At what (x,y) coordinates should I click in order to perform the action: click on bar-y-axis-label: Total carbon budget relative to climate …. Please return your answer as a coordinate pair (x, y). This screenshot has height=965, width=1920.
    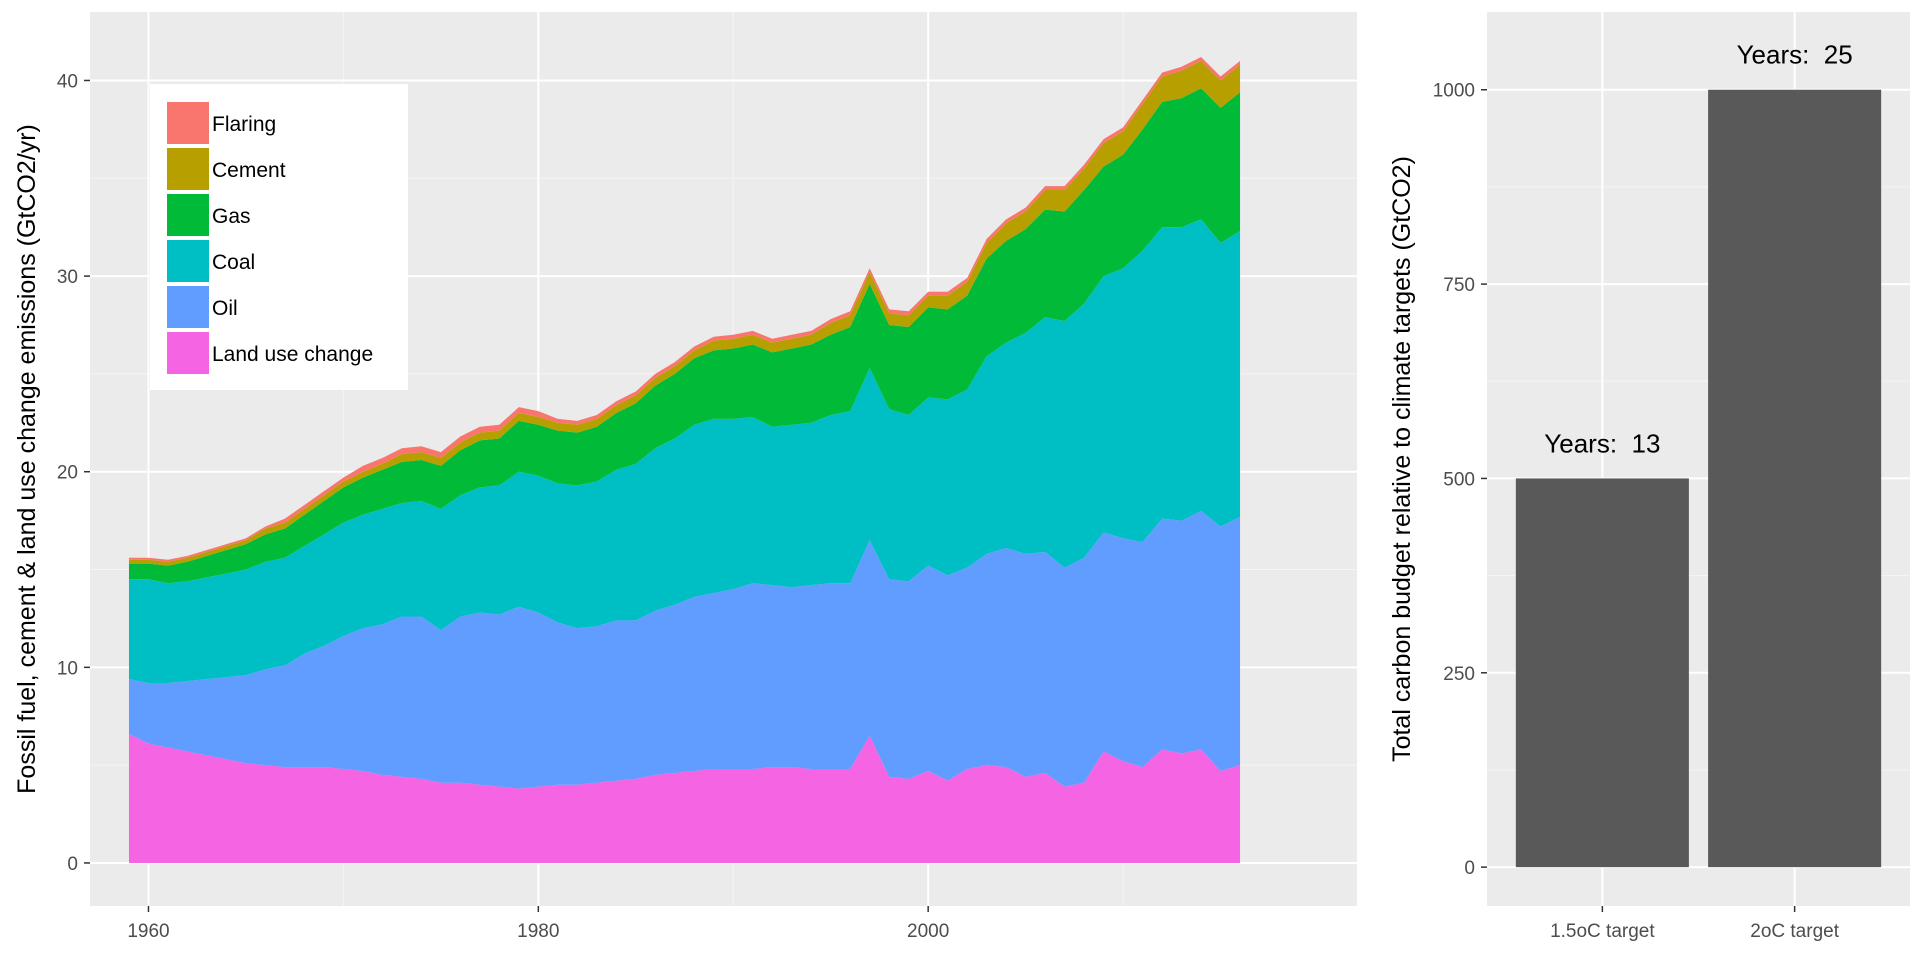
    Looking at the image, I should click on (1402, 459).